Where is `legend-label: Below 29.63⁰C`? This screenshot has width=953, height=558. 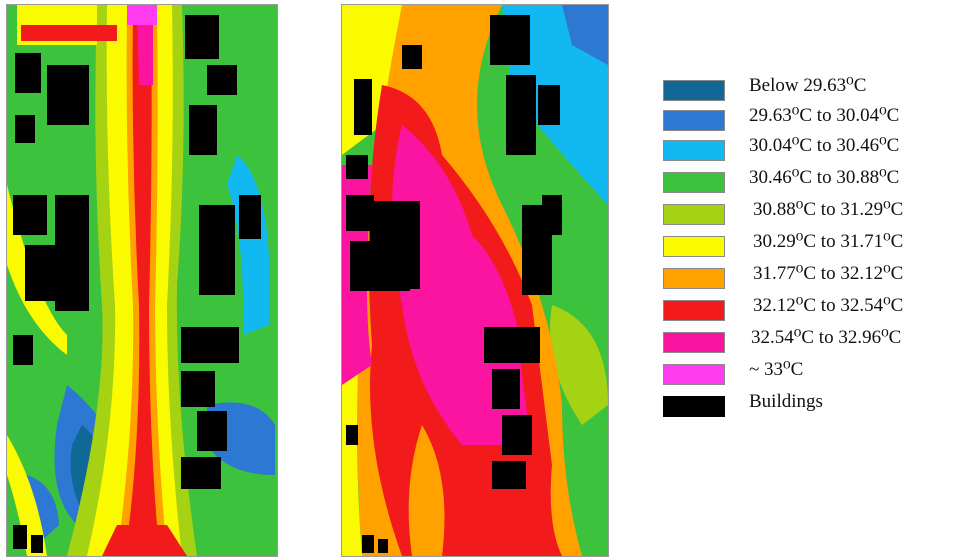 legend-label: Below 29.63⁰C is located at coordinates (808, 85).